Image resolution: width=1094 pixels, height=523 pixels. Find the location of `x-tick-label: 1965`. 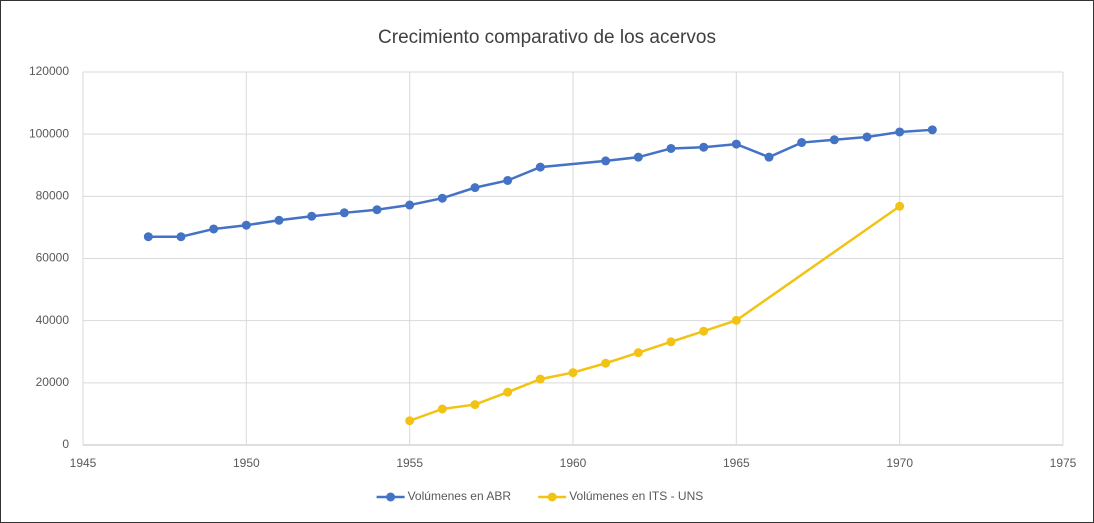

x-tick-label: 1965 is located at coordinates (736, 463).